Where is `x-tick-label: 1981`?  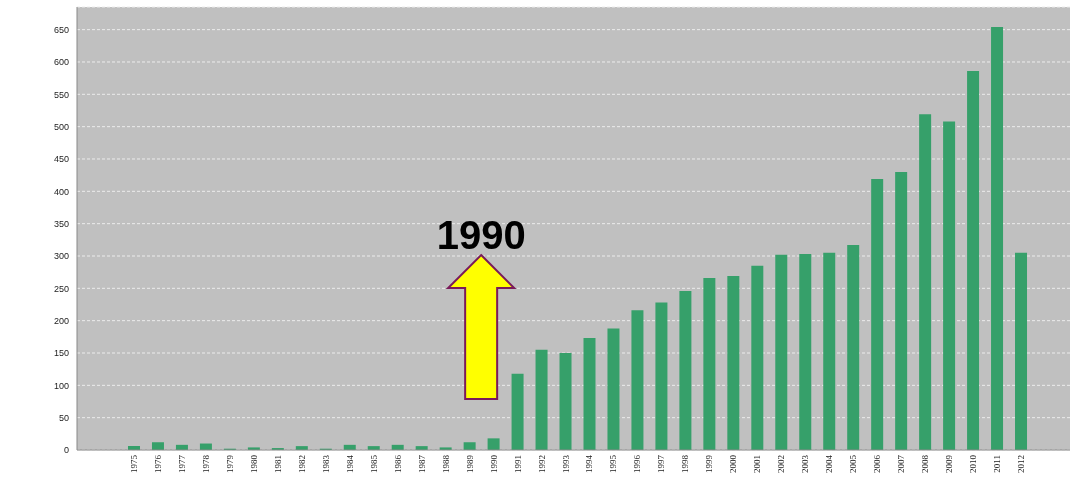
x-tick-label: 1981 is located at coordinates (277, 464).